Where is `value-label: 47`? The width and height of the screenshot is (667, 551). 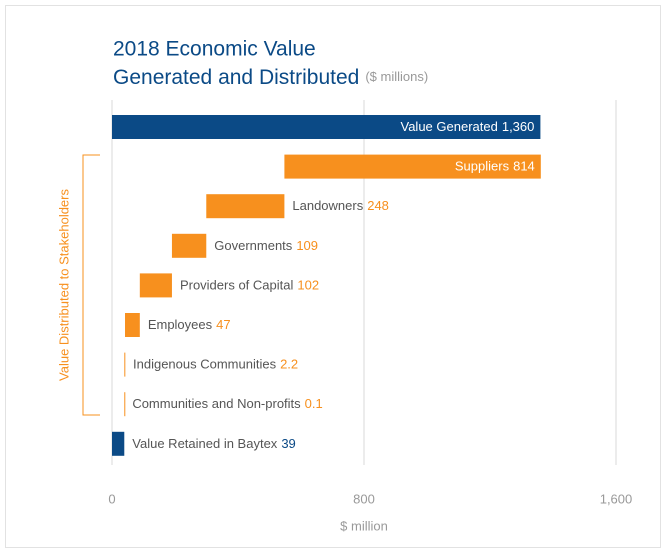
value-label: 47 is located at coordinates (223, 324).